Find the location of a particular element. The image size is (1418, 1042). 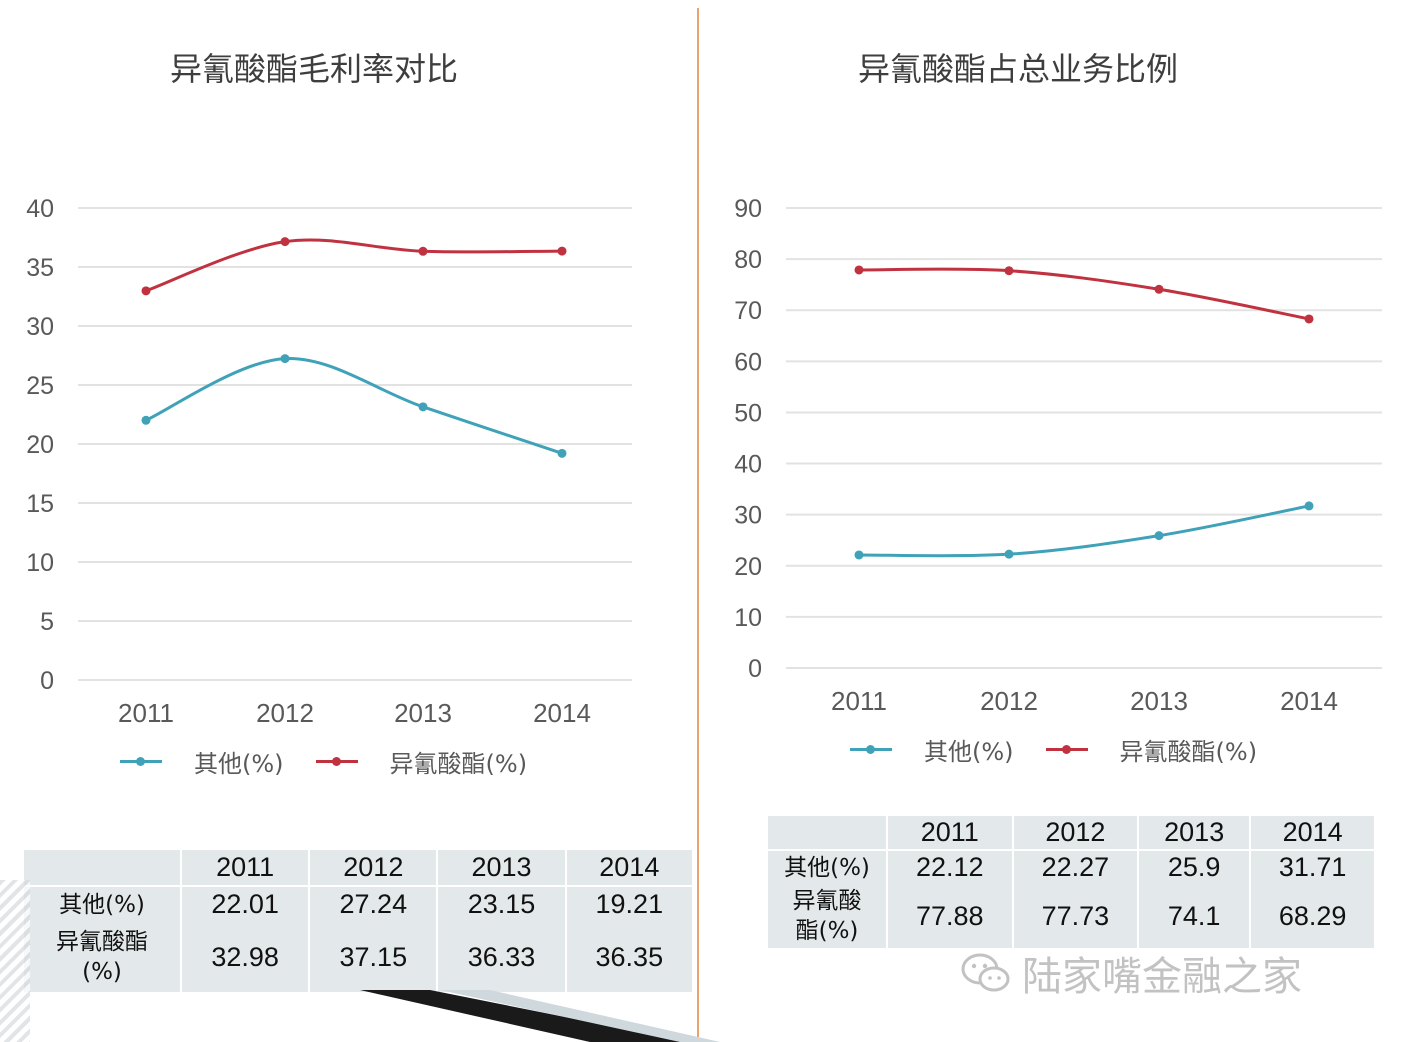

watermark: 陆家嘴金融之家 is located at coordinates (1131, 973).